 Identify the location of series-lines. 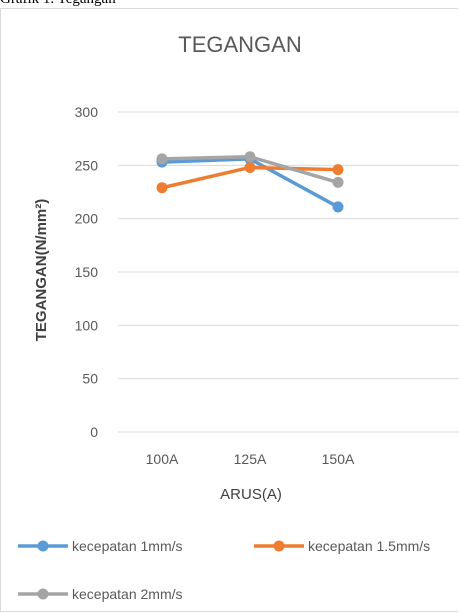
(250, 181).